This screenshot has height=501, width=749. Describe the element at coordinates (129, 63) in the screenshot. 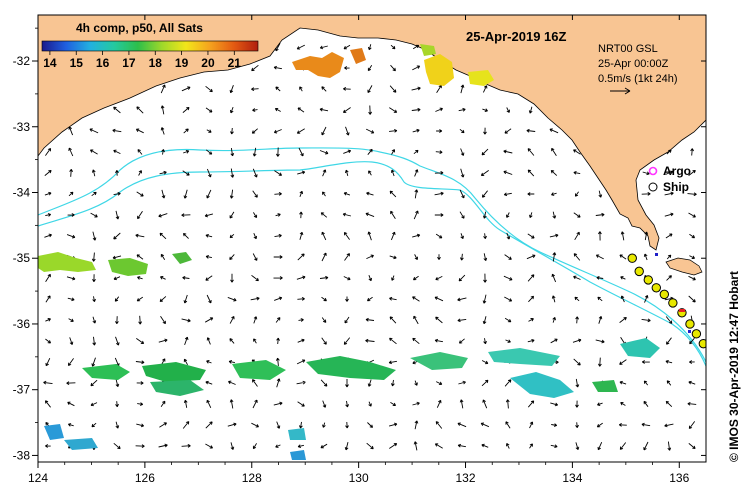

I see `colorbar-tick-label: 17` at that location.